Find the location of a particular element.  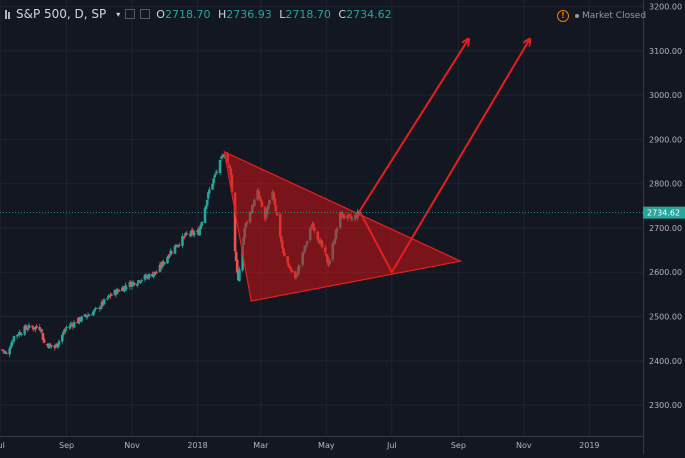

status-dot-icon is located at coordinates (577, 16).